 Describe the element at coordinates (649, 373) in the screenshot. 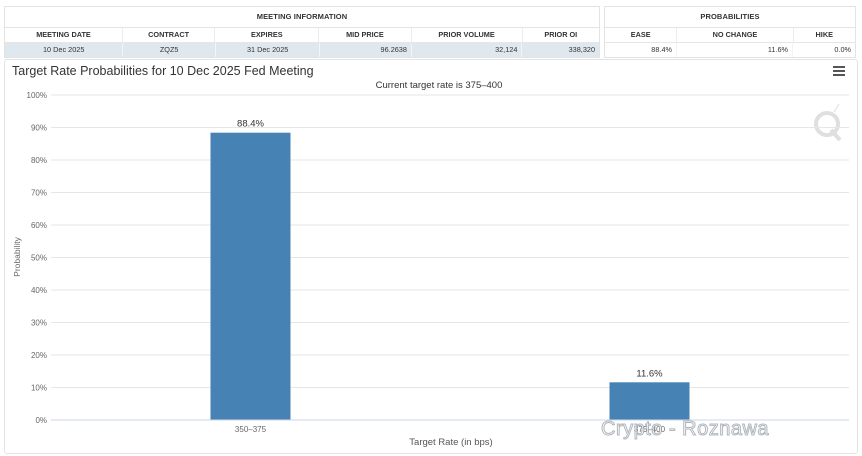

I see `data-label: 11.6%` at that location.